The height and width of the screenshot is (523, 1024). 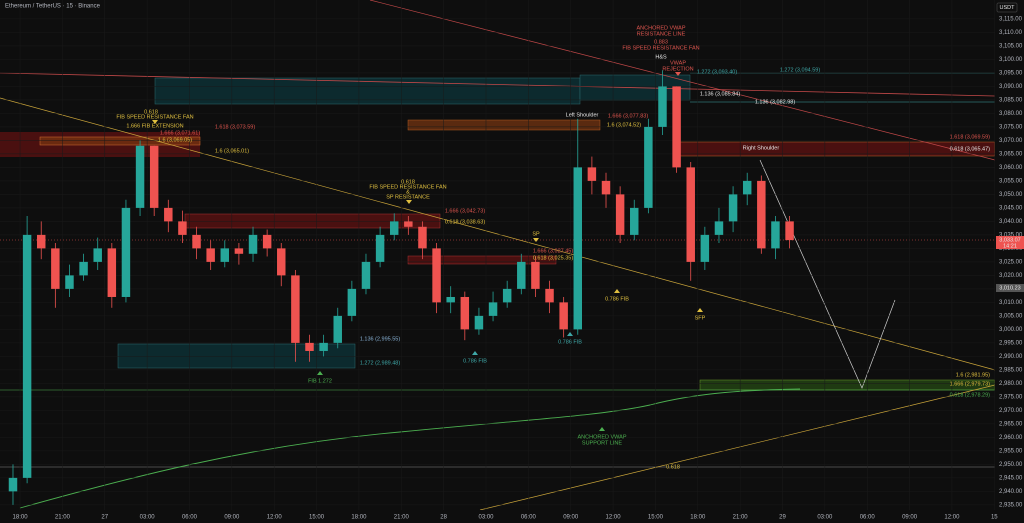 I want to click on y-tick-label: 2,940.00, so click(x=1011, y=492).